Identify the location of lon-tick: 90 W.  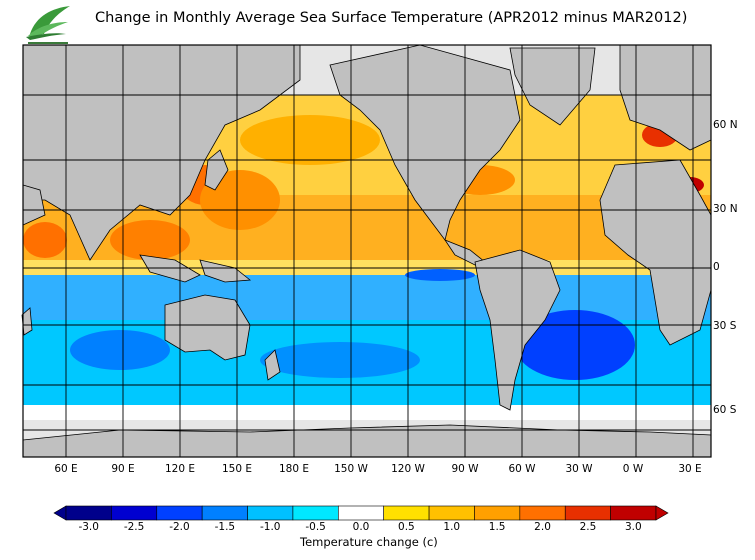
(465, 469).